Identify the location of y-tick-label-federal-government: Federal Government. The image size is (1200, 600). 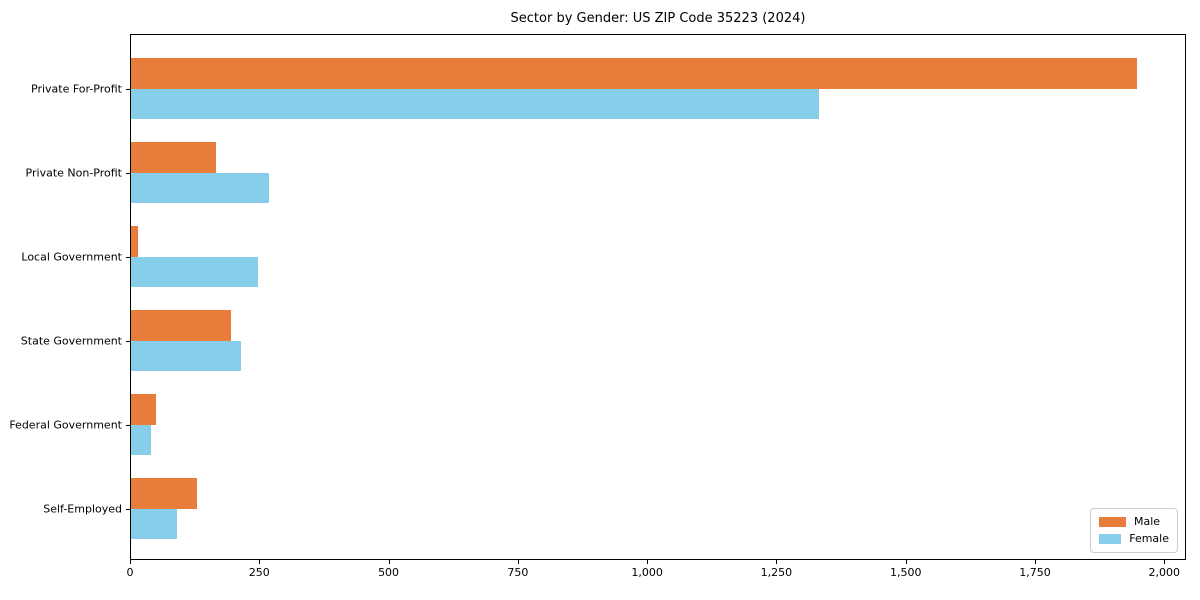
(65, 424).